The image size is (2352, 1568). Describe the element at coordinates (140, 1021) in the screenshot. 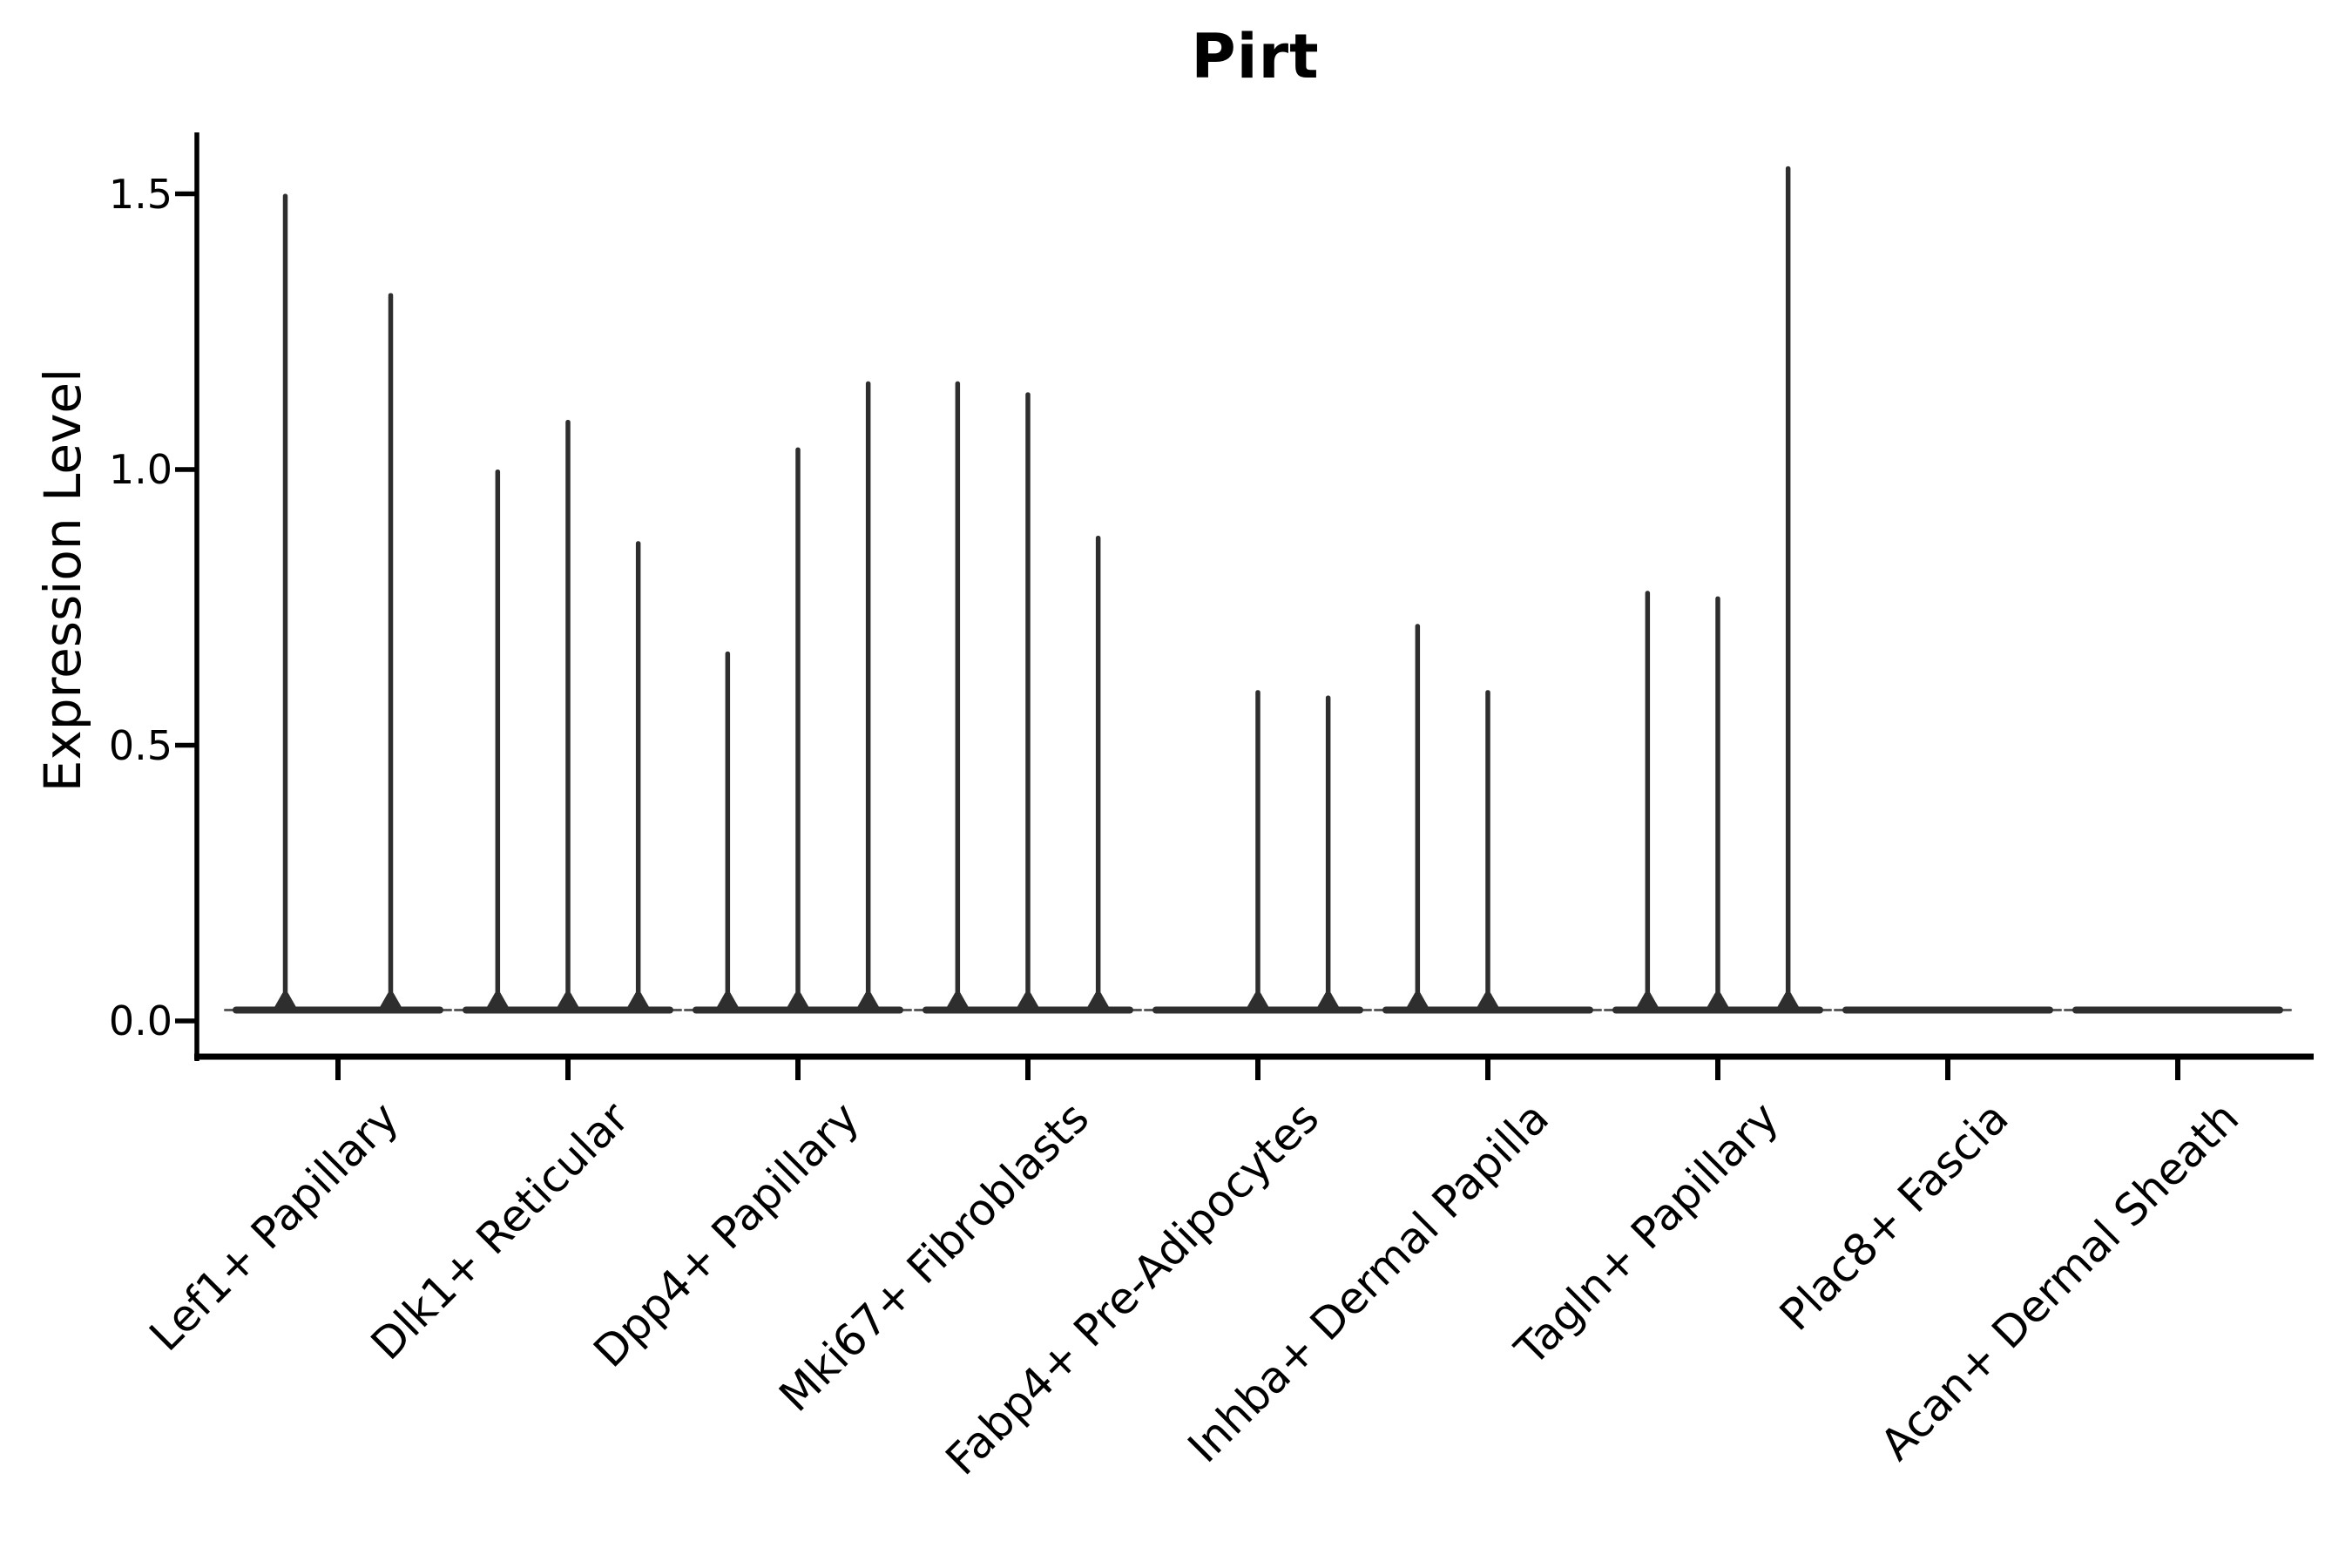

I see `y-tick-label: 0.0` at that location.